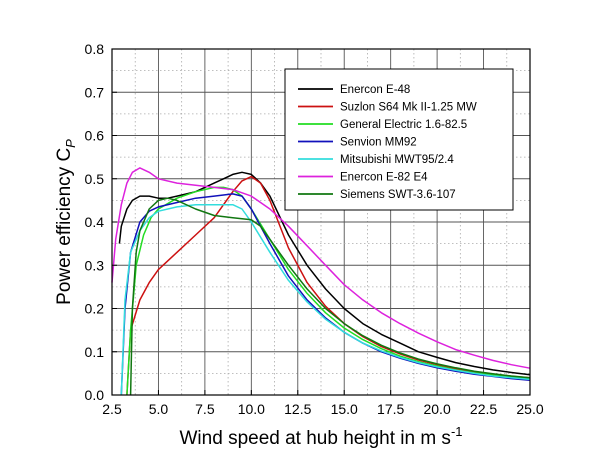 Image resolution: width=615 pixels, height=474 pixels. Describe the element at coordinates (390, 409) in the screenshot. I see `x-tick-label: 17.5` at that location.